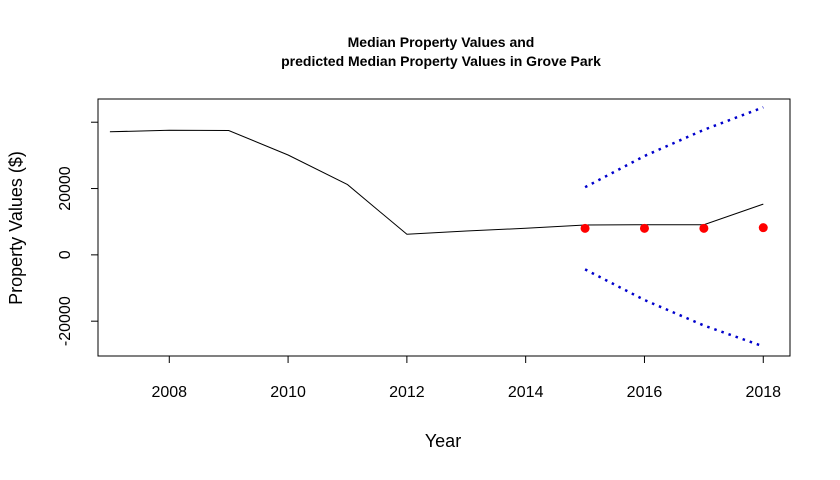  I want to click on y-tick-label: -20000, so click(65, 321).